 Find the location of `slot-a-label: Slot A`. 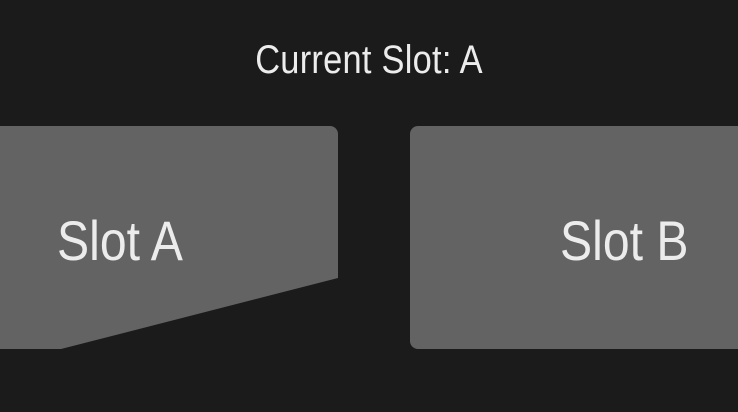

slot-a-label: Slot A is located at coordinates (120, 240).